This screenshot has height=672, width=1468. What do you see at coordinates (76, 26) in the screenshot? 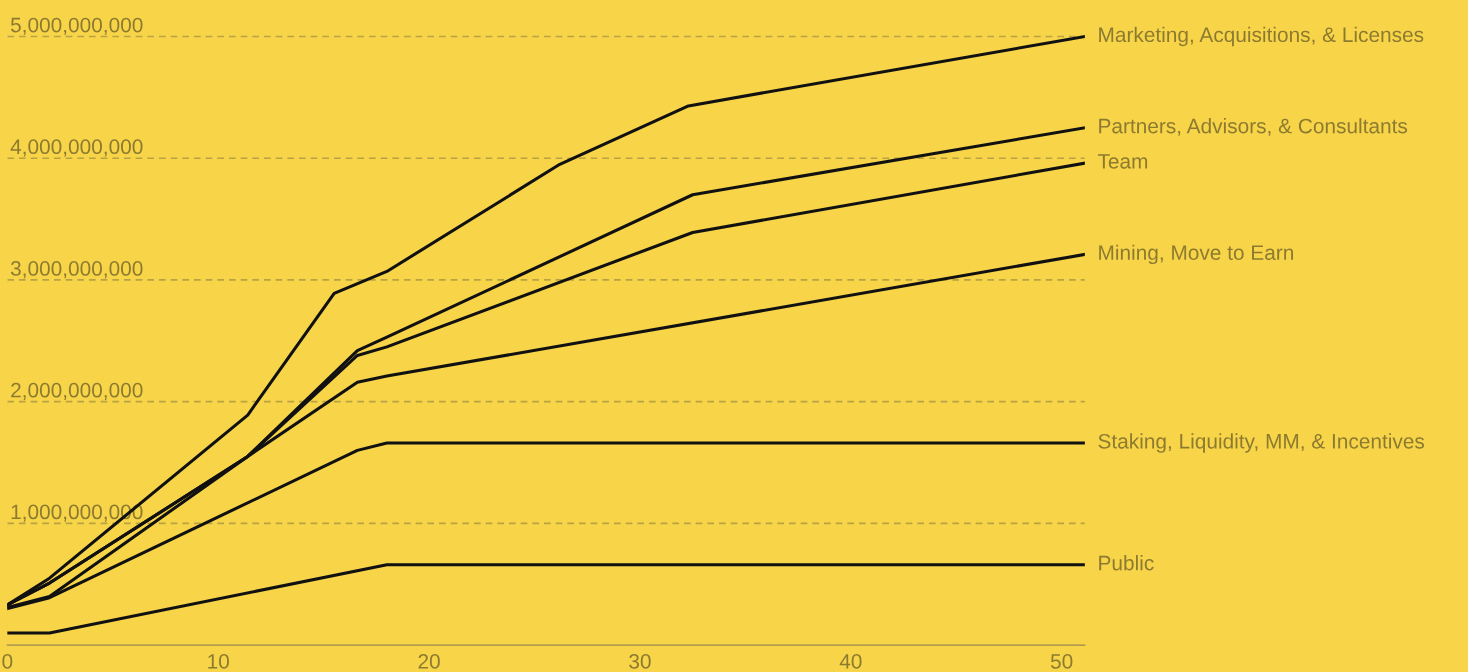
I see `y-tick-label: 5,000,000,000` at bounding box center [76, 26].